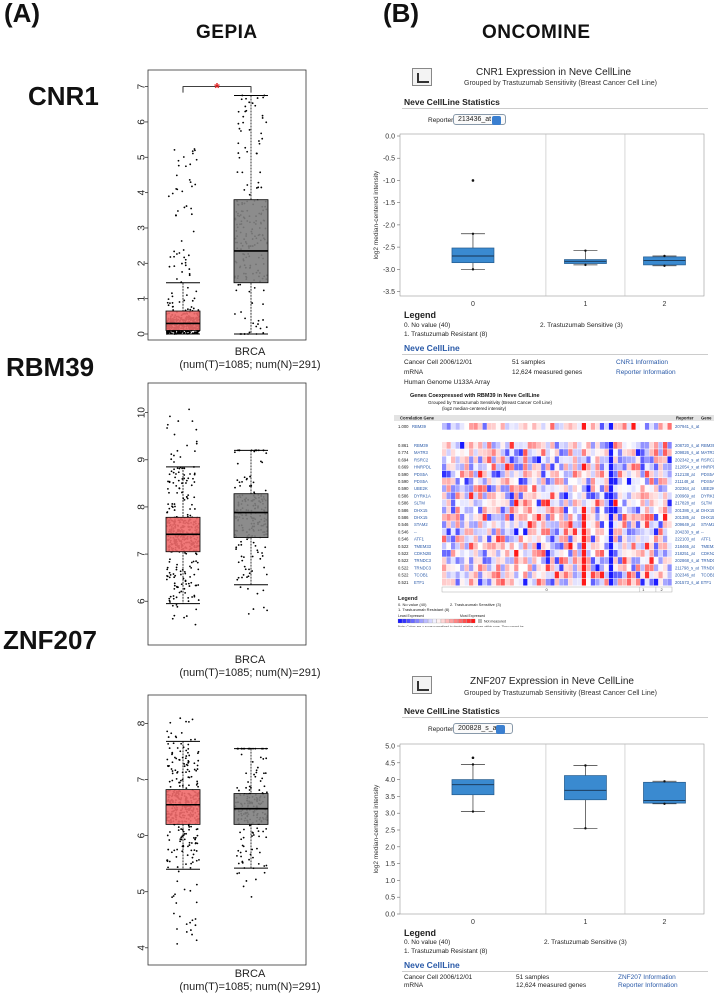  Describe the element at coordinates (142, 298) in the screenshot. I see `y-tick-label: 1` at that location.